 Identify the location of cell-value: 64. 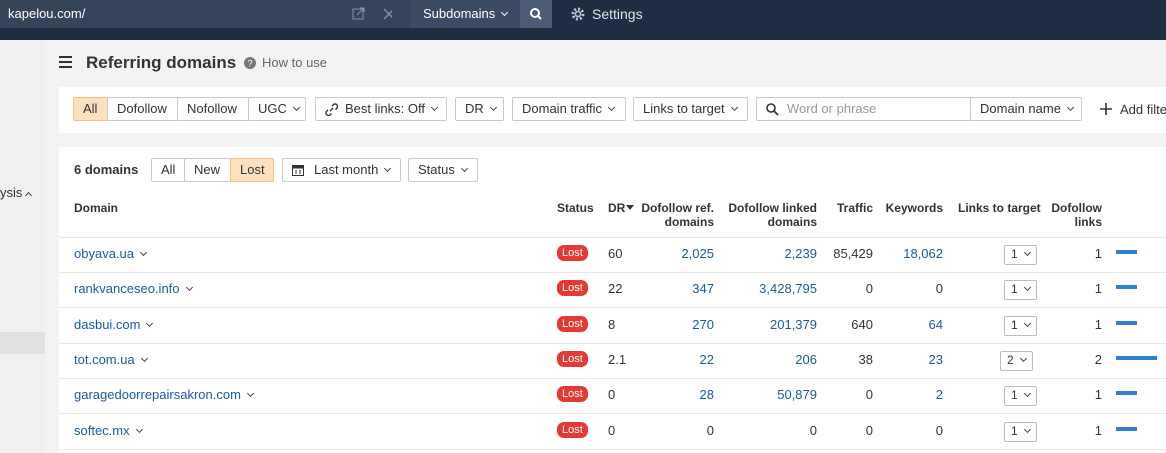
(935, 324).